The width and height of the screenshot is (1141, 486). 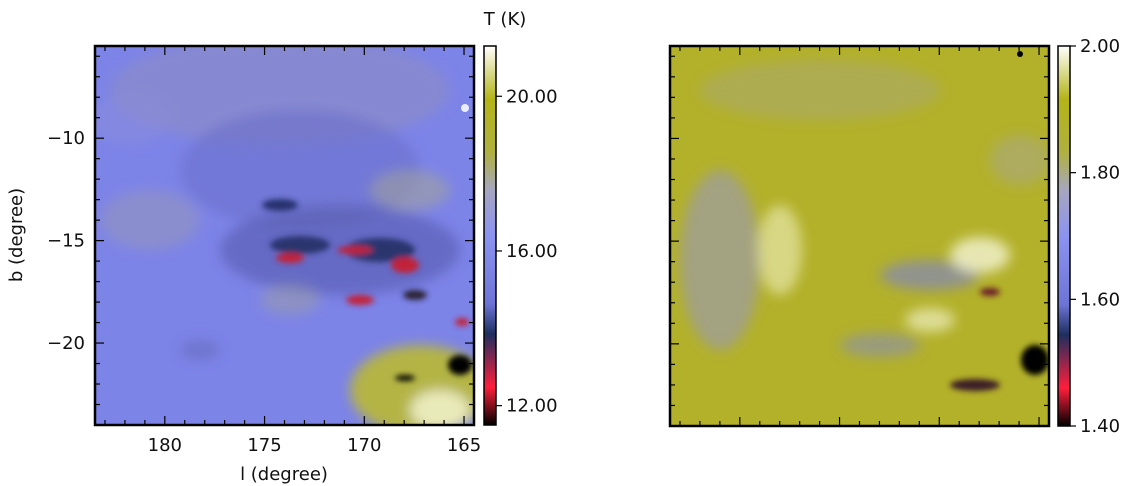 I want to click on x-tick-label: 165, so click(x=464, y=445).